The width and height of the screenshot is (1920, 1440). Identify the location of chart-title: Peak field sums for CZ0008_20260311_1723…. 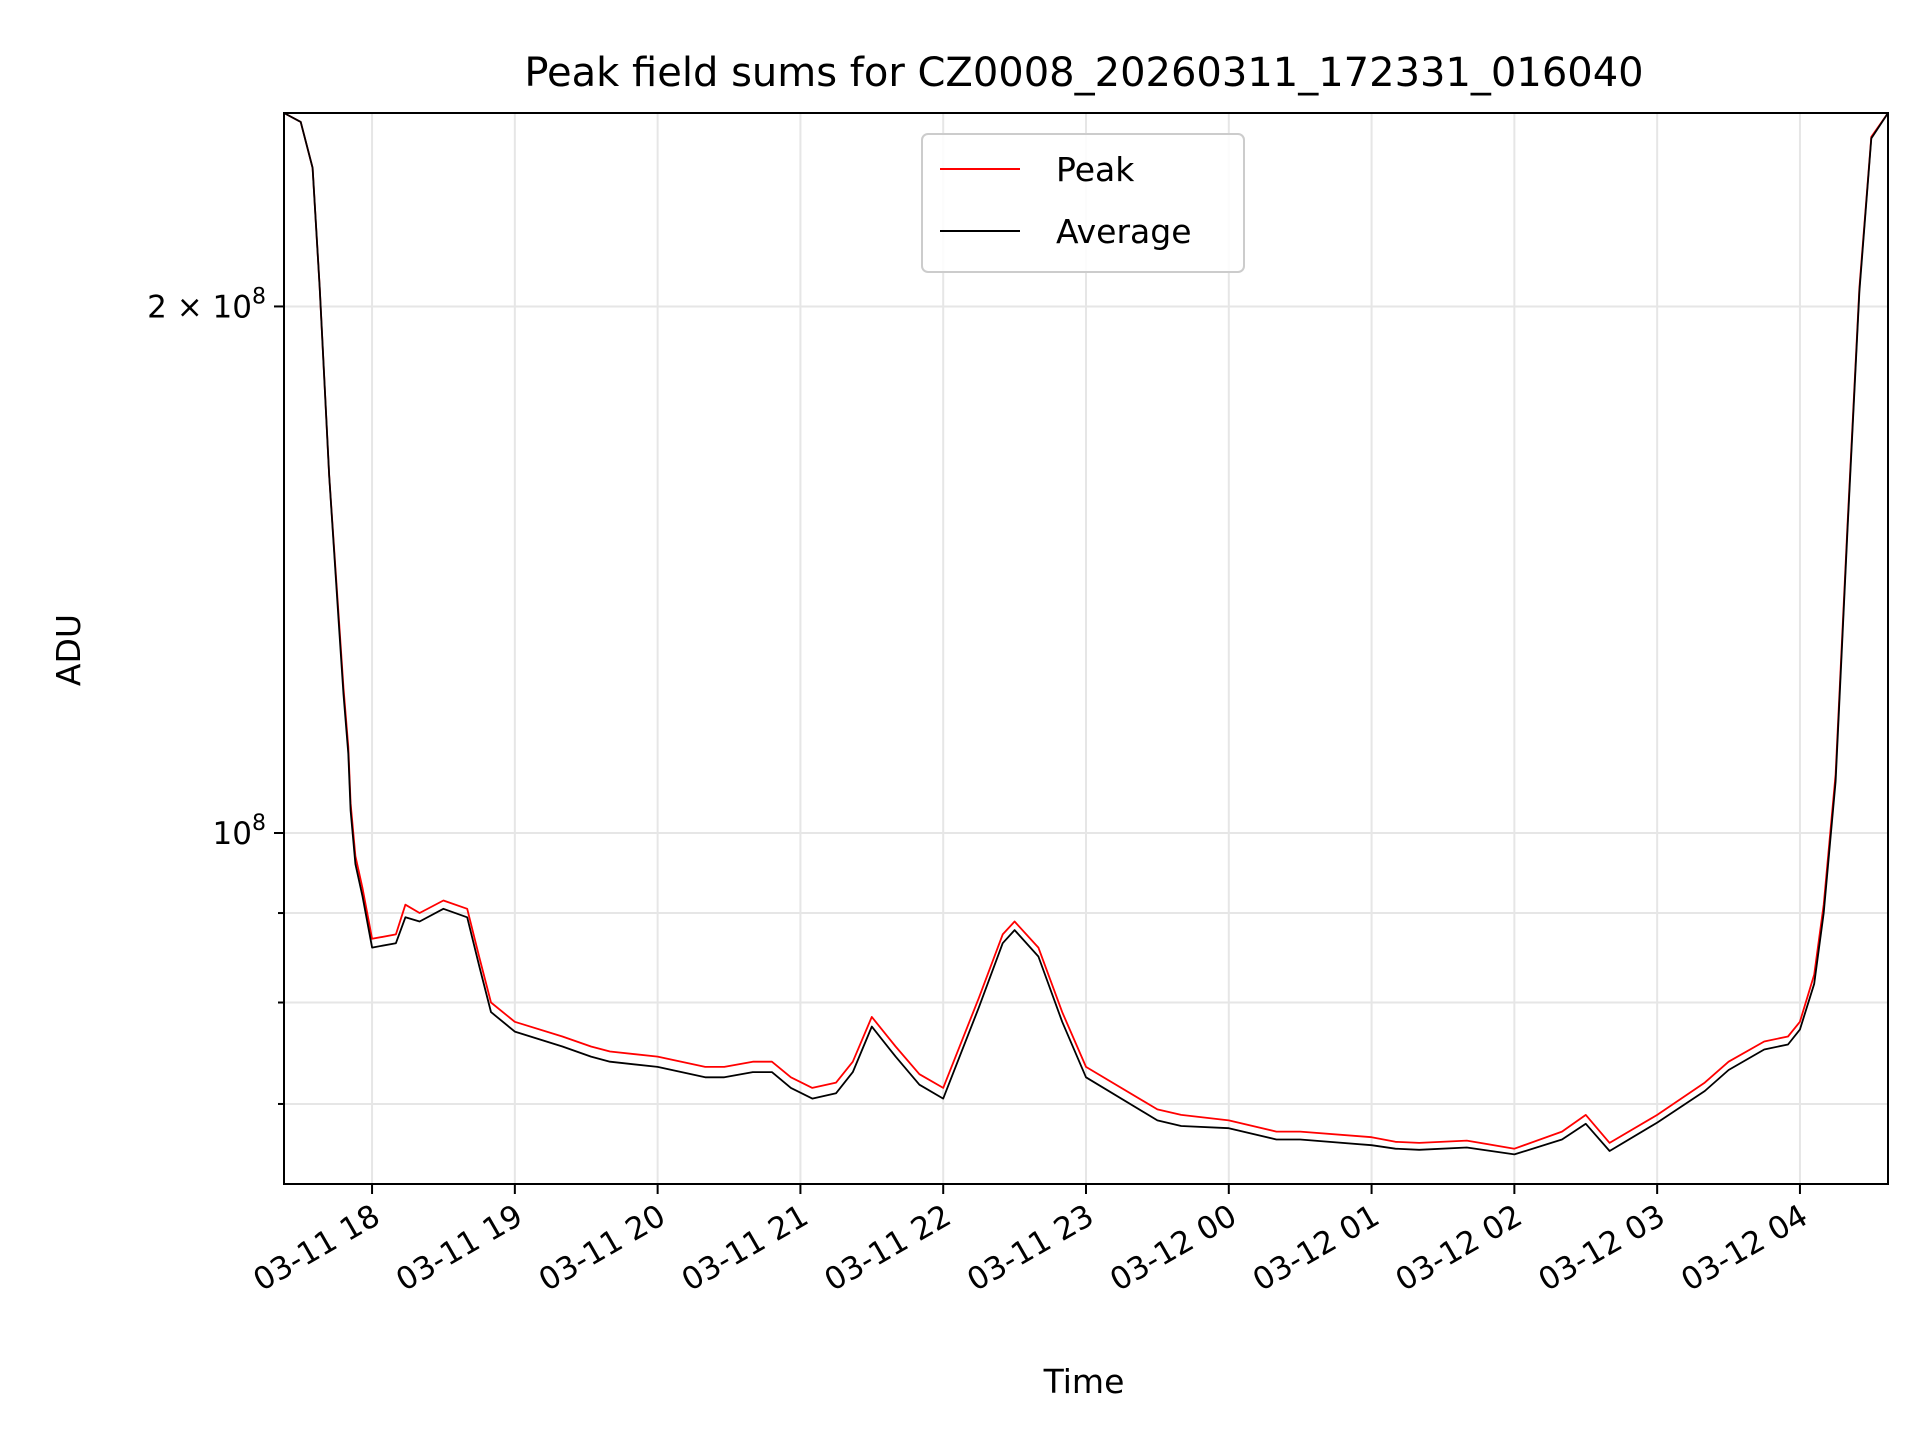
(1083, 73).